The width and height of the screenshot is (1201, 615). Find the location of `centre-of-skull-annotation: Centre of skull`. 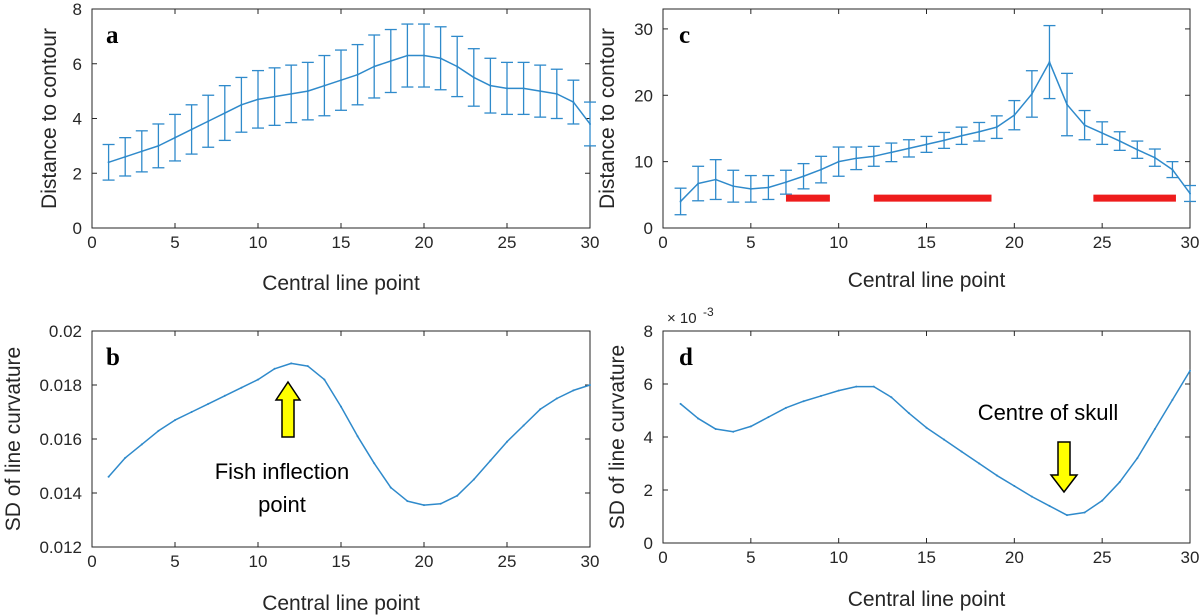

centre-of-skull-annotation: Centre of skull is located at coordinates (1048, 447).